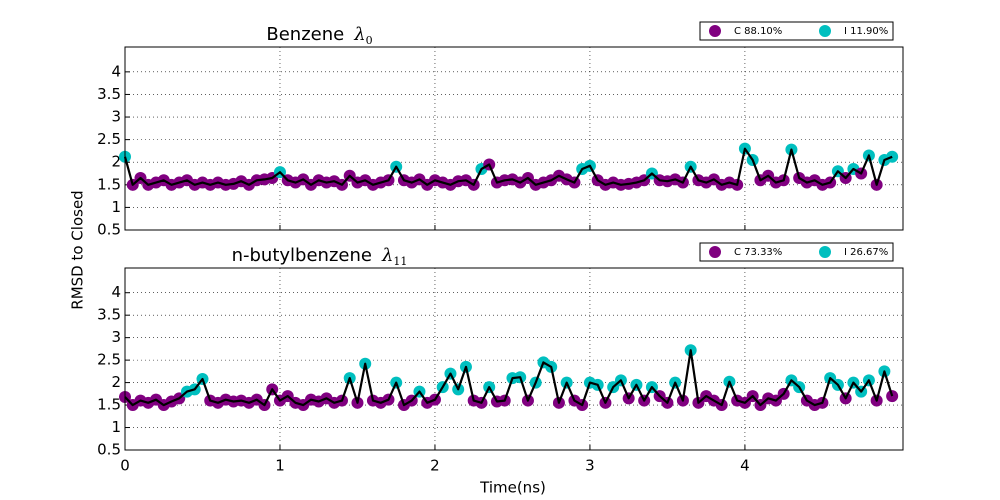  What do you see at coordinates (400, 261) in the screenshot?
I see `title-subscript: 11` at bounding box center [400, 261].